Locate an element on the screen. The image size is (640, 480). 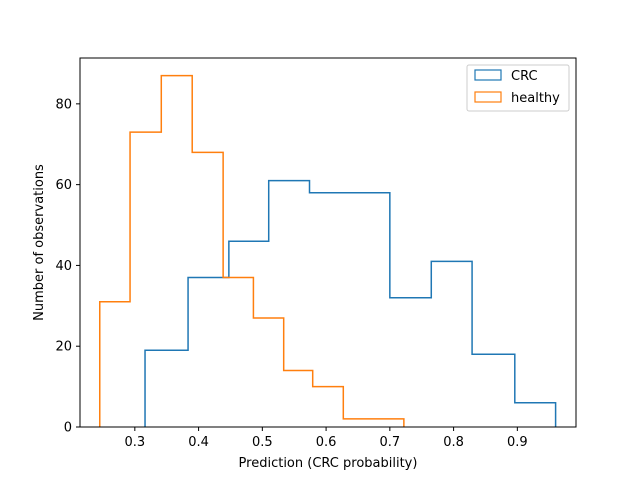
y-tick-label: 20 is located at coordinates (63, 347).